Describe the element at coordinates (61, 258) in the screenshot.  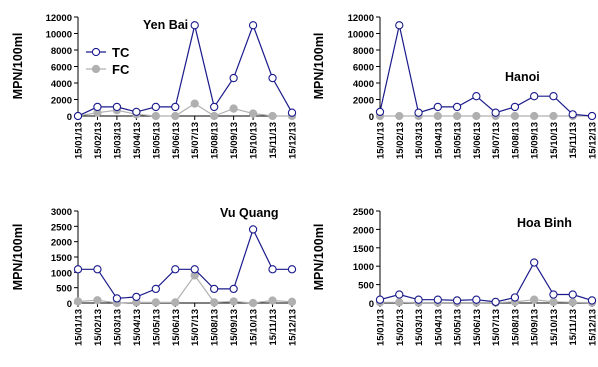
I see `y-tick-label: 1500` at that location.